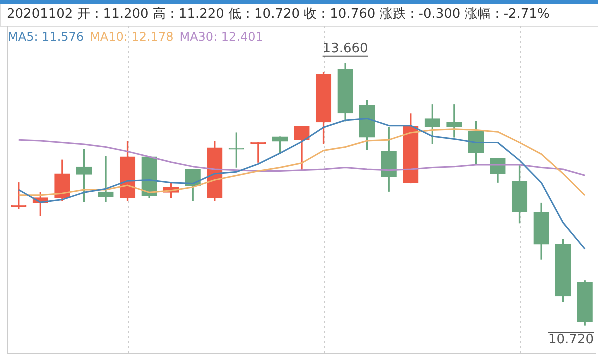  I want to click on text: MA5: 11.576, so click(46, 37).